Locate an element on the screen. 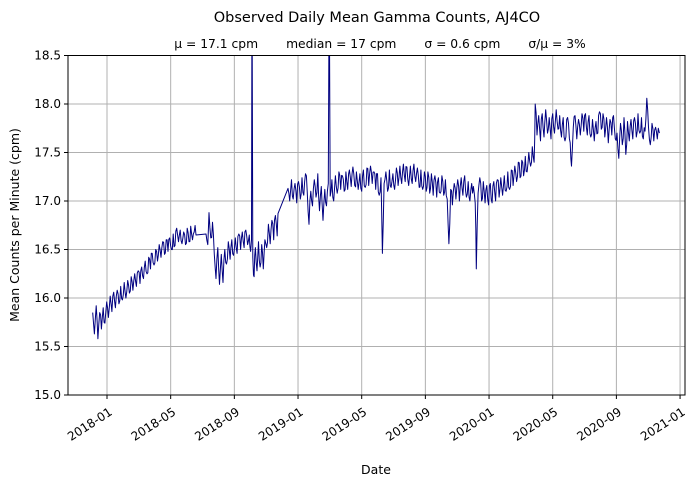  stat-sigma-over-mu: σ/μ = 3% is located at coordinates (556, 44).